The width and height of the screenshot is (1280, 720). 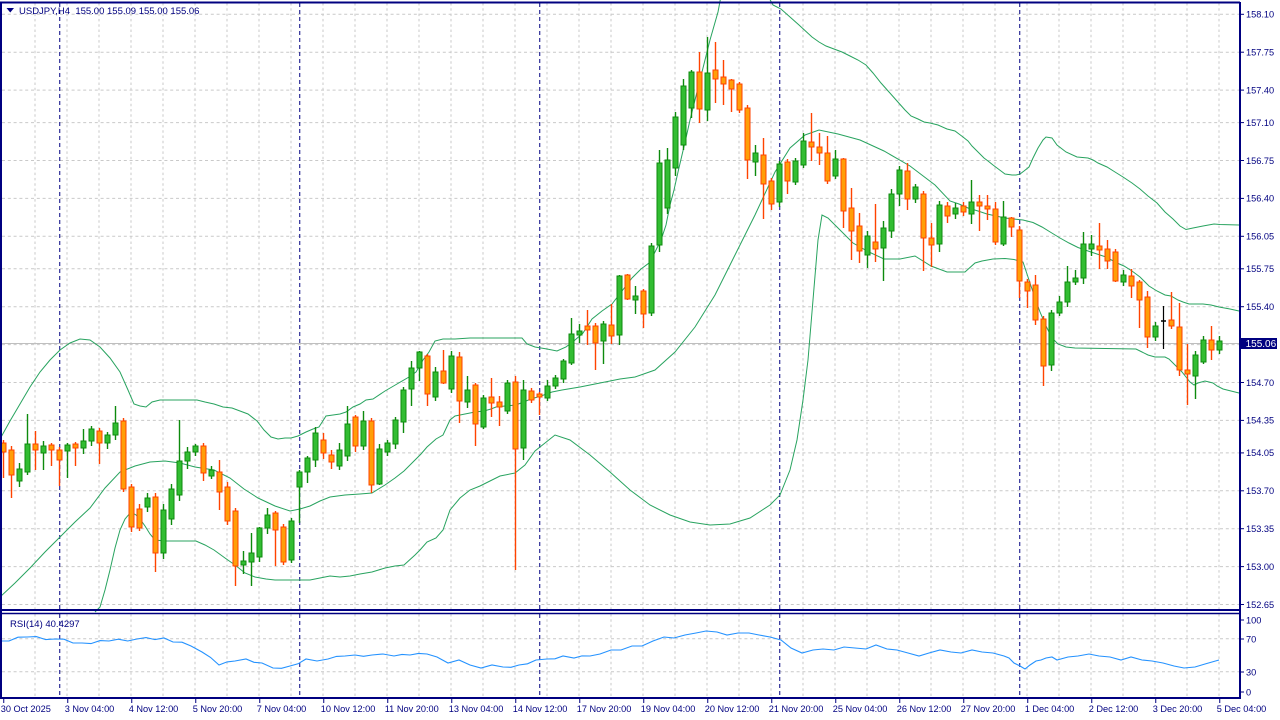 What do you see at coordinates (1260, 307) in the screenshot?
I see `svg-text: 155.40` at bounding box center [1260, 307].